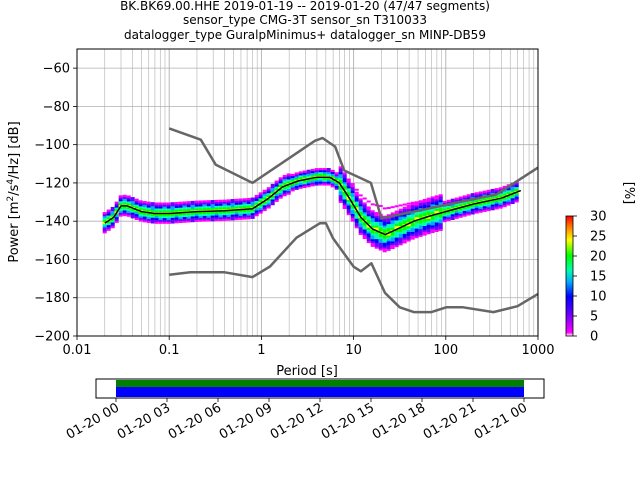  What do you see at coordinates (353, 267) in the screenshot?
I see `noise-model-low-line` at bounding box center [353, 267].